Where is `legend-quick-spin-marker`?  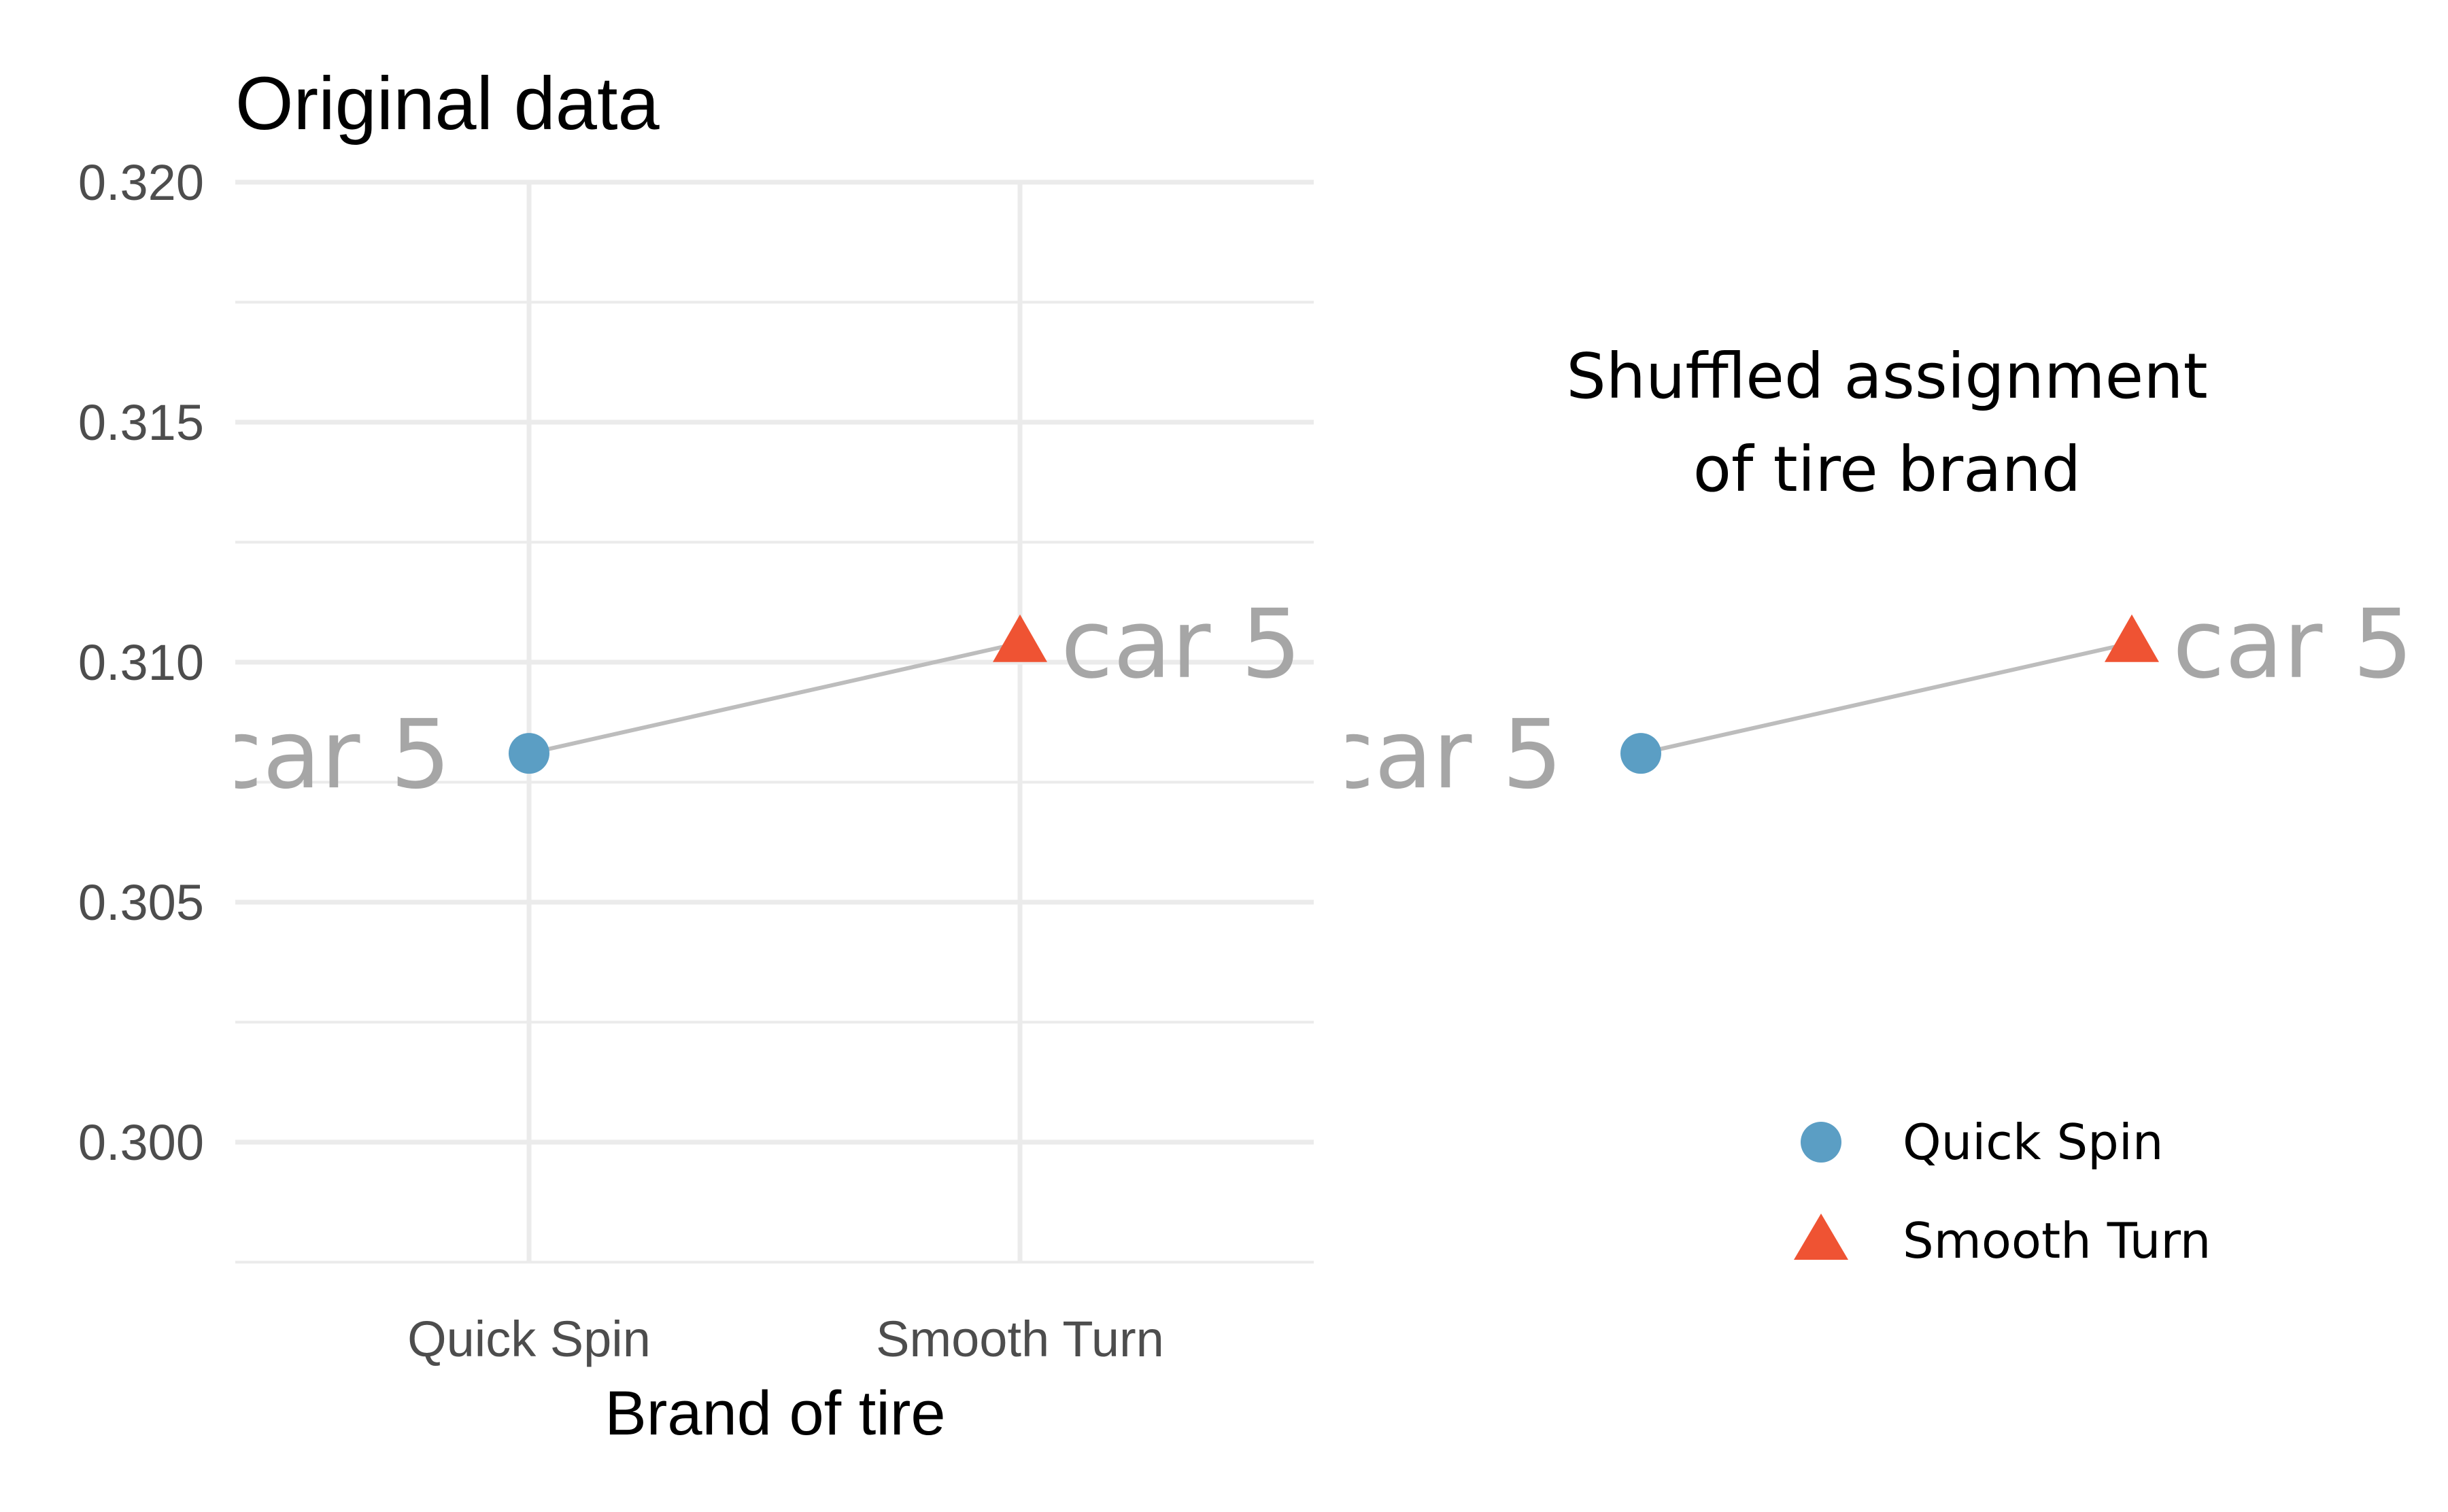 legend-quick-spin-marker is located at coordinates (1821, 1142).